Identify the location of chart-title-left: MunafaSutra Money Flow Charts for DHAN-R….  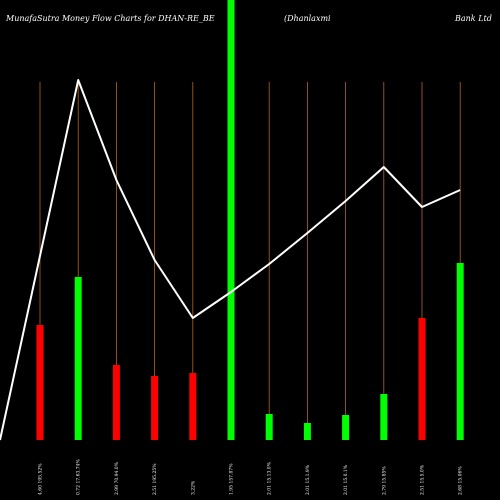
(110, 18).